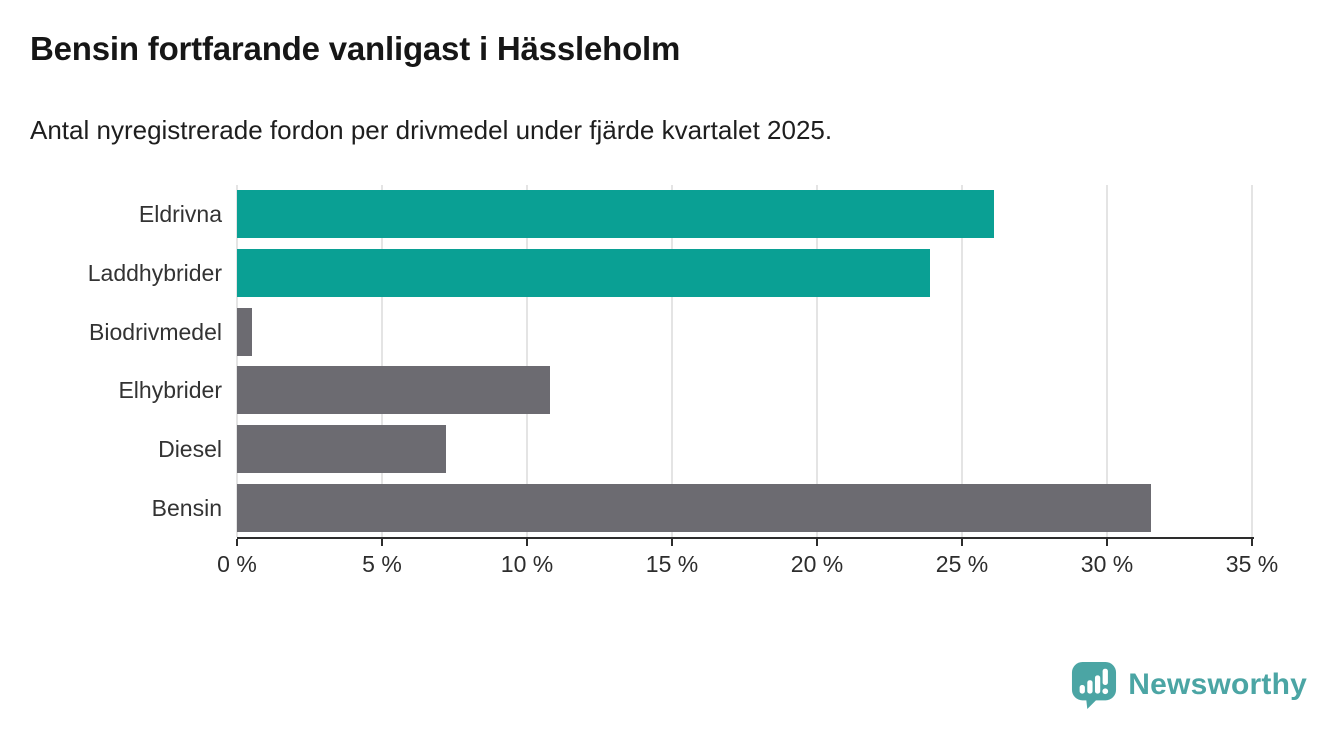 This screenshot has width=1340, height=733. I want to click on x-axis-line, so click(745, 538).